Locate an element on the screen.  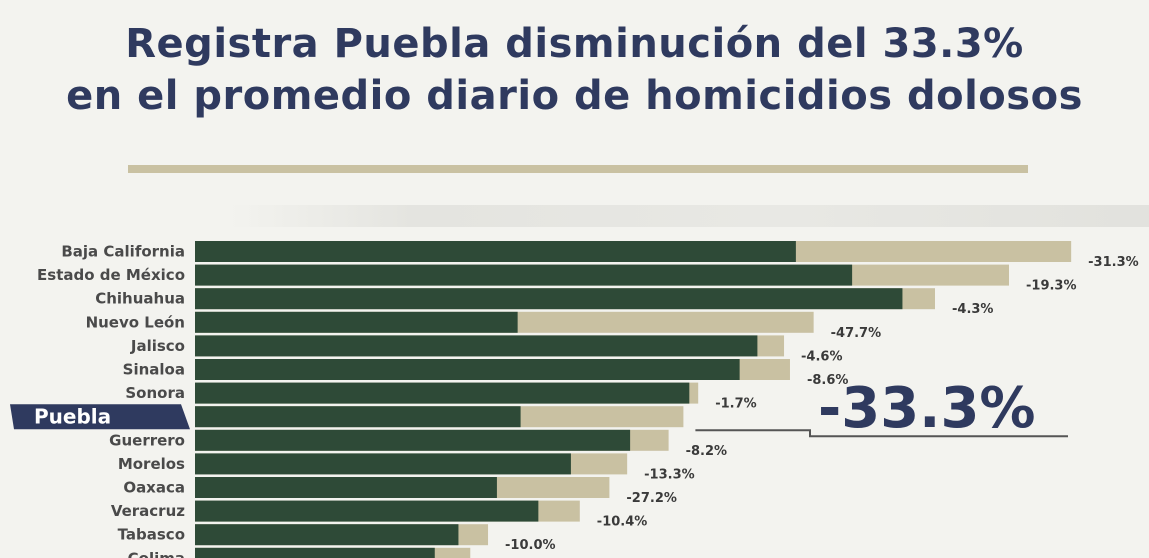
title-line-1: Registra Puebla disminución del 33.3% is located at coordinates (574, 44).